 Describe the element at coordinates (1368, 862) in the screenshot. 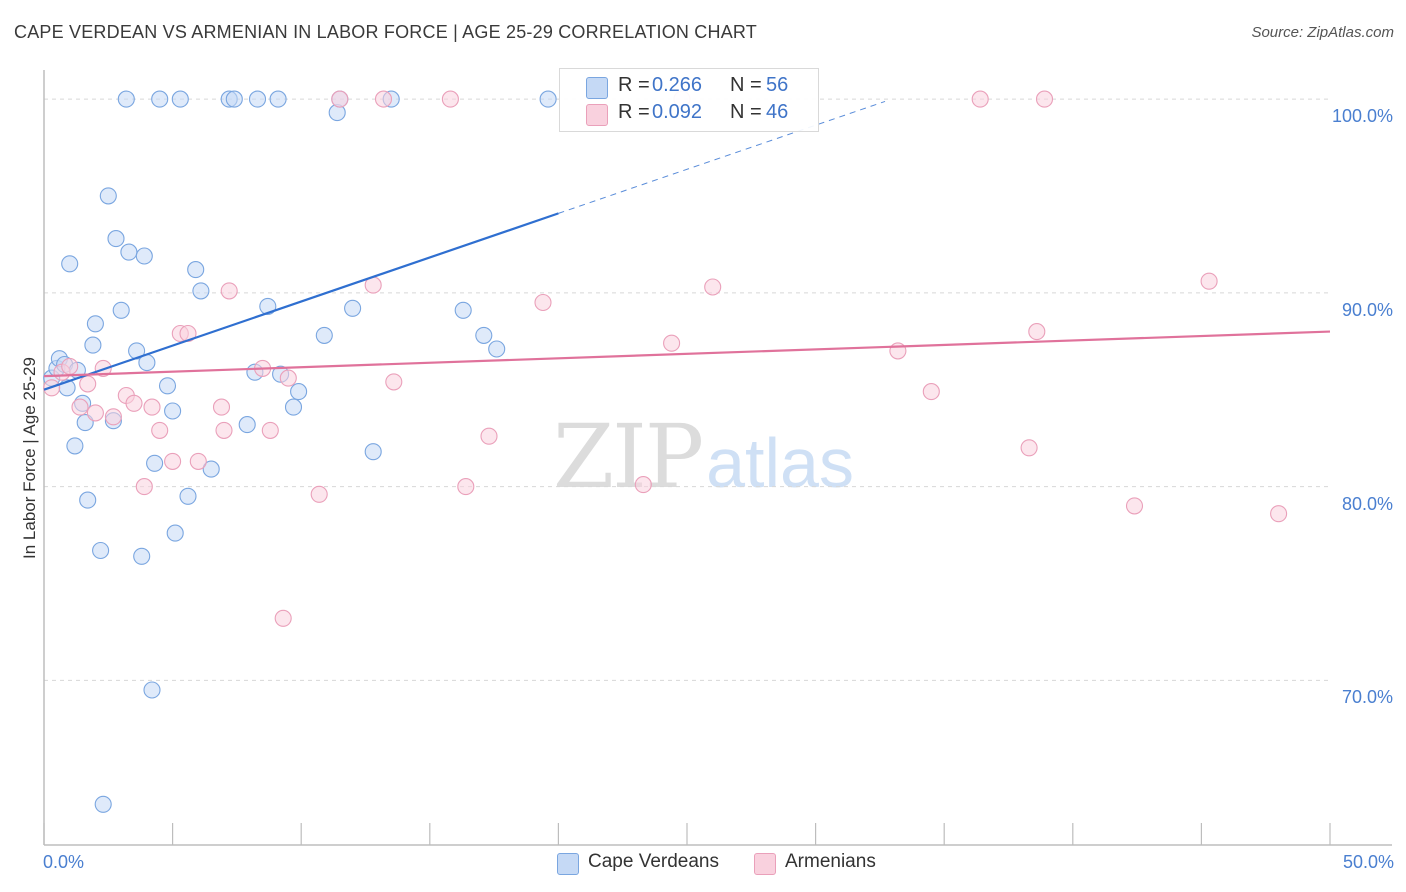

I see `x-tick-label-max: 50.0%` at that location.